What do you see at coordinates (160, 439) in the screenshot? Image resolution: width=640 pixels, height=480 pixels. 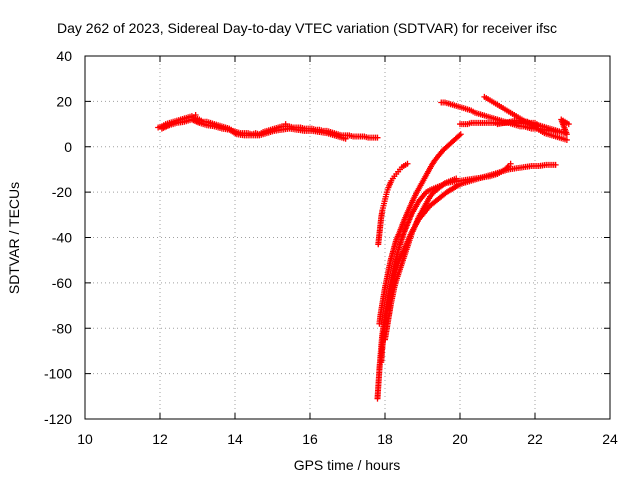 I see `x-tick-label: 12` at bounding box center [160, 439].